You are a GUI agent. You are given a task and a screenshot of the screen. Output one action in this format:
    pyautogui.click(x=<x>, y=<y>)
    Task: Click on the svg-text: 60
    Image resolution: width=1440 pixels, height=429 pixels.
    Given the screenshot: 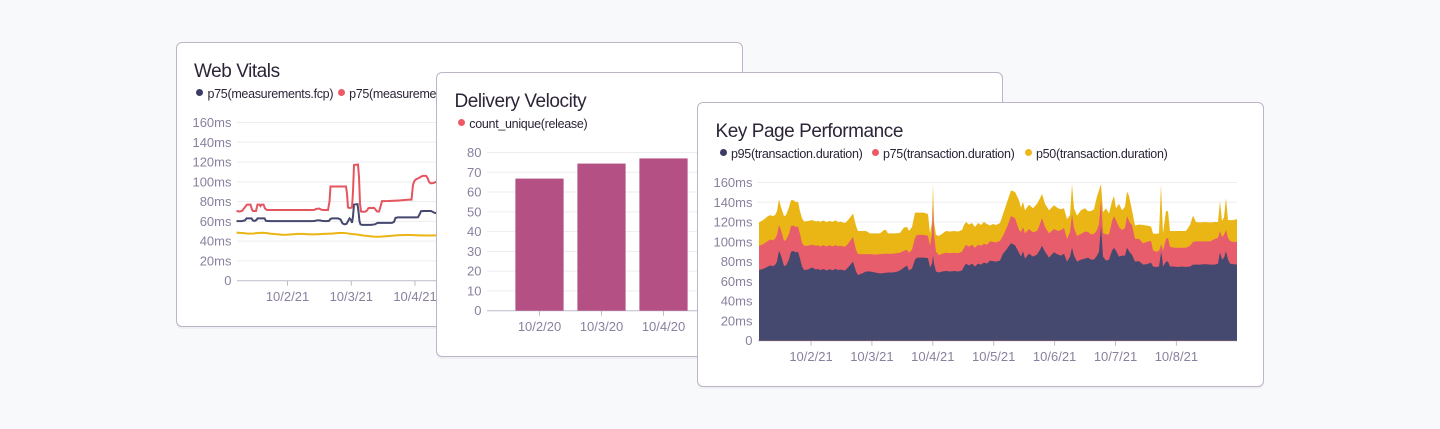 What is the action you would take?
    pyautogui.click(x=474, y=192)
    